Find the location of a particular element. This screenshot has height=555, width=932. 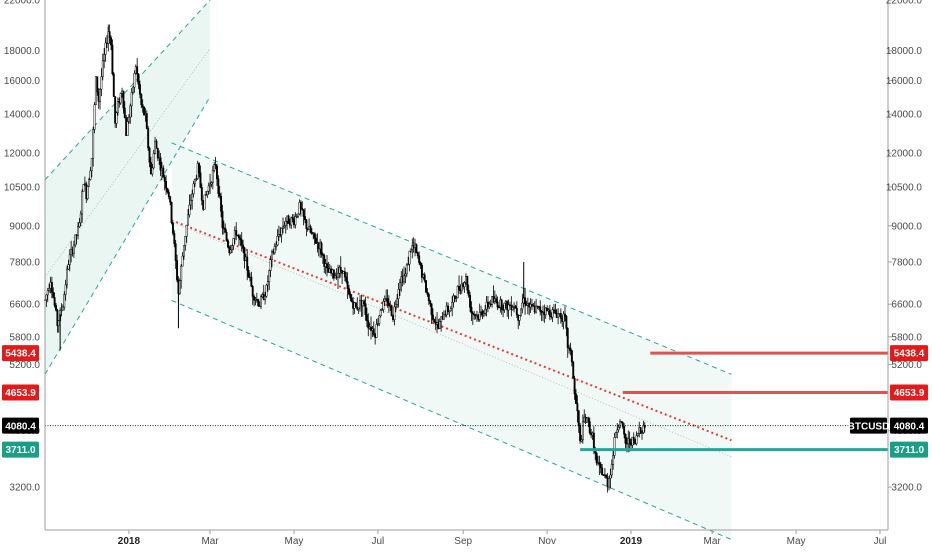

right-last-price-tag-bg is located at coordinates (909, 425).